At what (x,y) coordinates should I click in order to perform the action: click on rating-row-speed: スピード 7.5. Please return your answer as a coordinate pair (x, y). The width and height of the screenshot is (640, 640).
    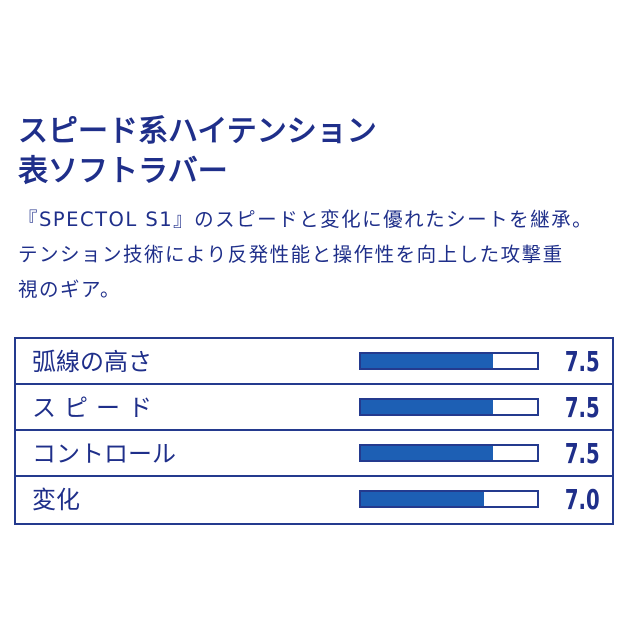
    Looking at the image, I should click on (314, 408).